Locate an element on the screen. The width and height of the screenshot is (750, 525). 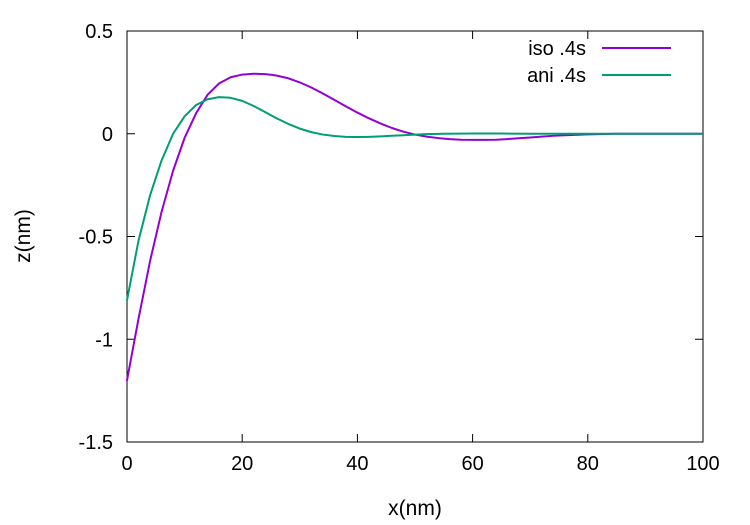
x-tick-label: 60 is located at coordinates (472, 464).